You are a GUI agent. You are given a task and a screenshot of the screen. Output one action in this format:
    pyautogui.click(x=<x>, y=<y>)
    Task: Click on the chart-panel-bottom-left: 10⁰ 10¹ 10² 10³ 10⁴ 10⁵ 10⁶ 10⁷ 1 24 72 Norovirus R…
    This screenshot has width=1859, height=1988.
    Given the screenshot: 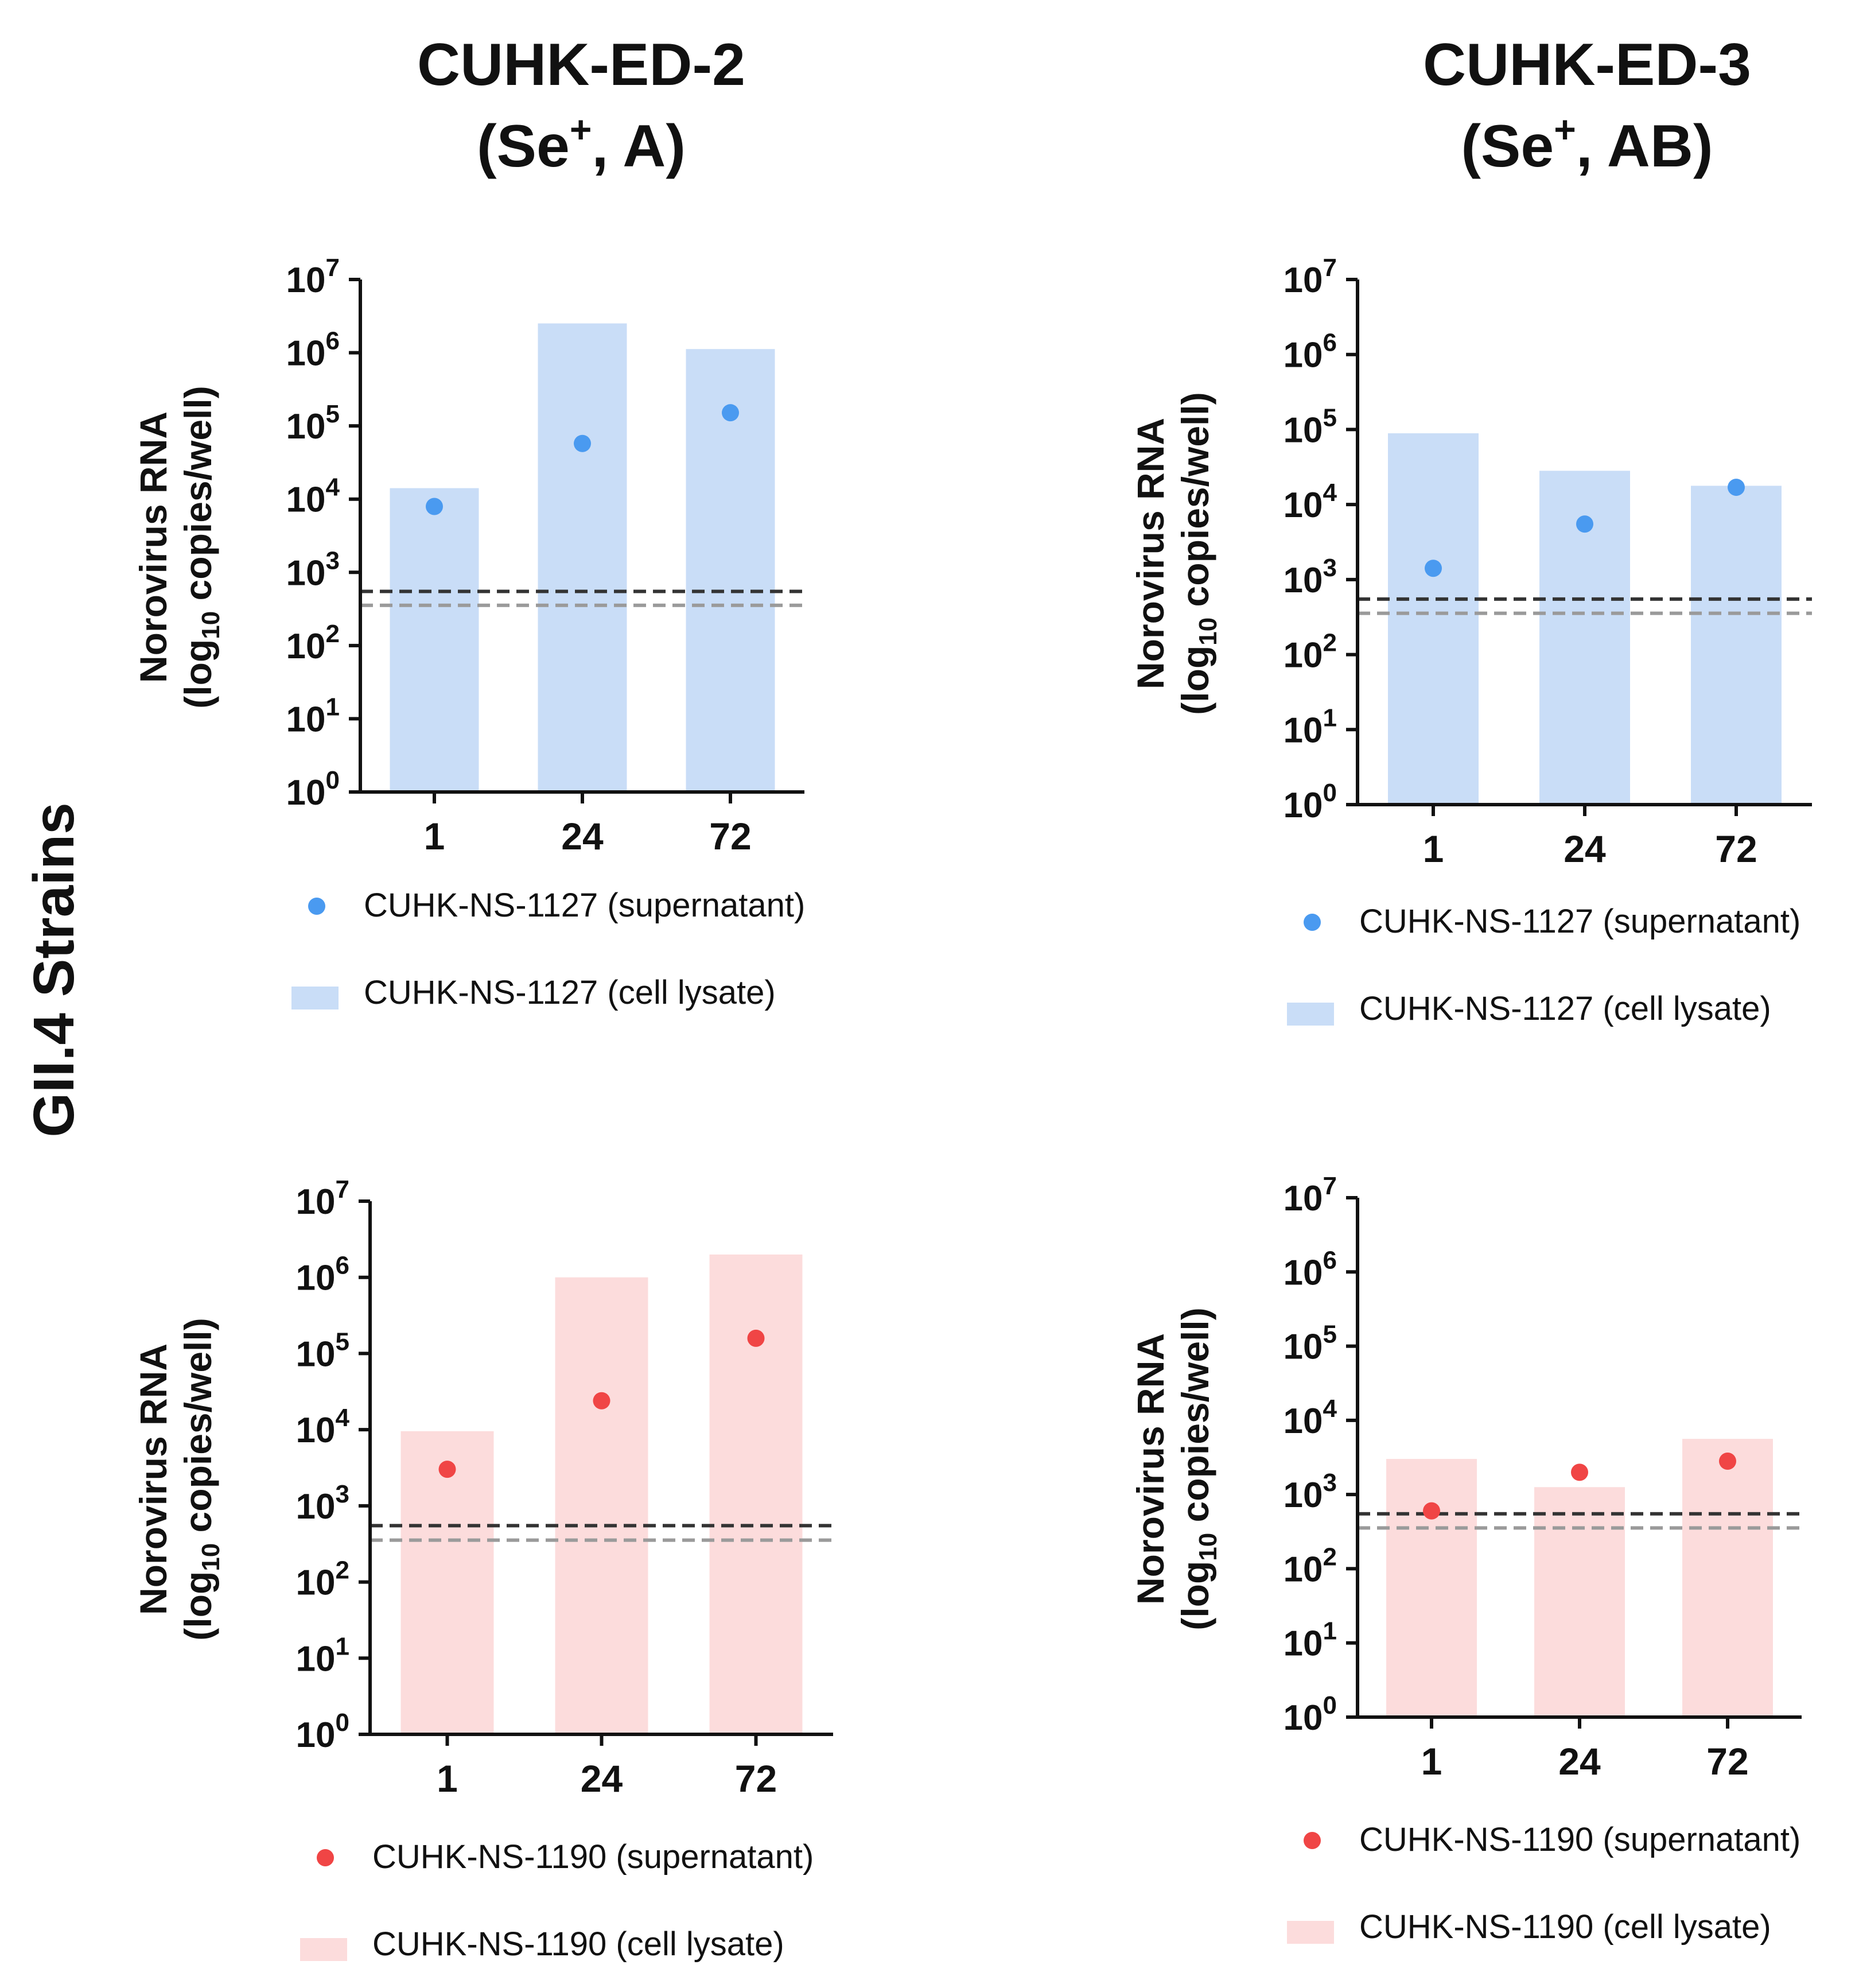 What is the action you would take?
    pyautogui.click(x=482, y=1569)
    